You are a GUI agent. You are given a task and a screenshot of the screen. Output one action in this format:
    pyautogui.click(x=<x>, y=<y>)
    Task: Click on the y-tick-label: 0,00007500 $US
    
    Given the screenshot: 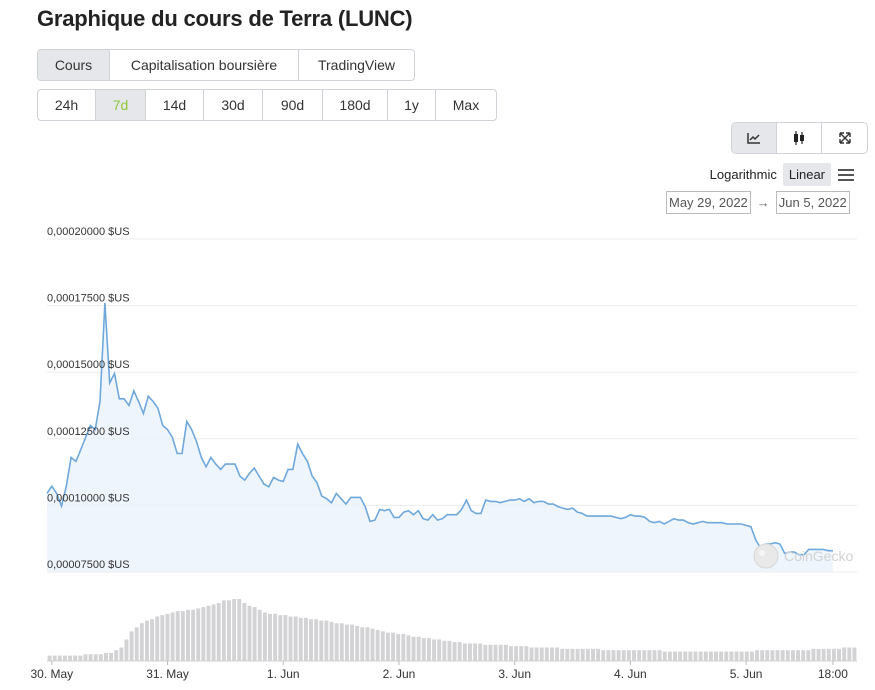 What is the action you would take?
    pyautogui.click(x=88, y=565)
    